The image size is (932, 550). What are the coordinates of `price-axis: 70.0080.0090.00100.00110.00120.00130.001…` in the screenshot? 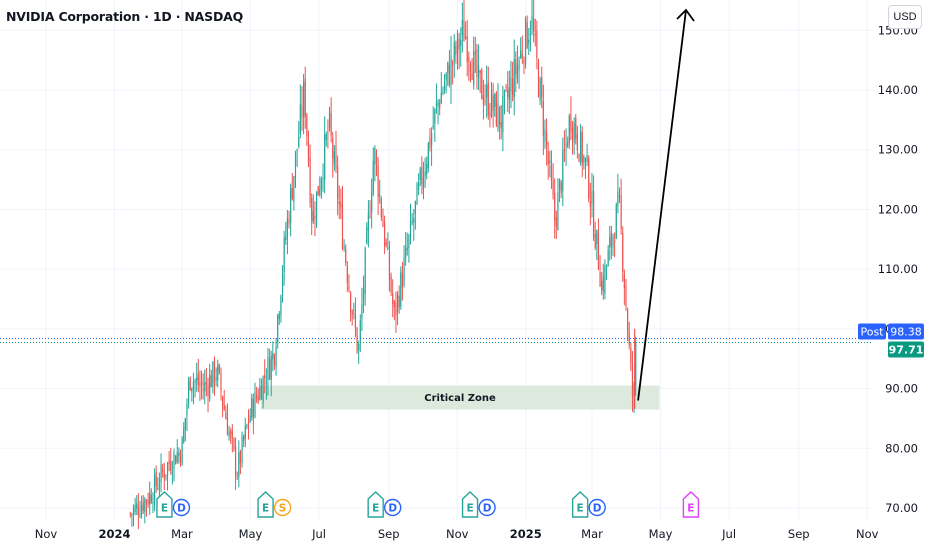 It's located at (898, 269).